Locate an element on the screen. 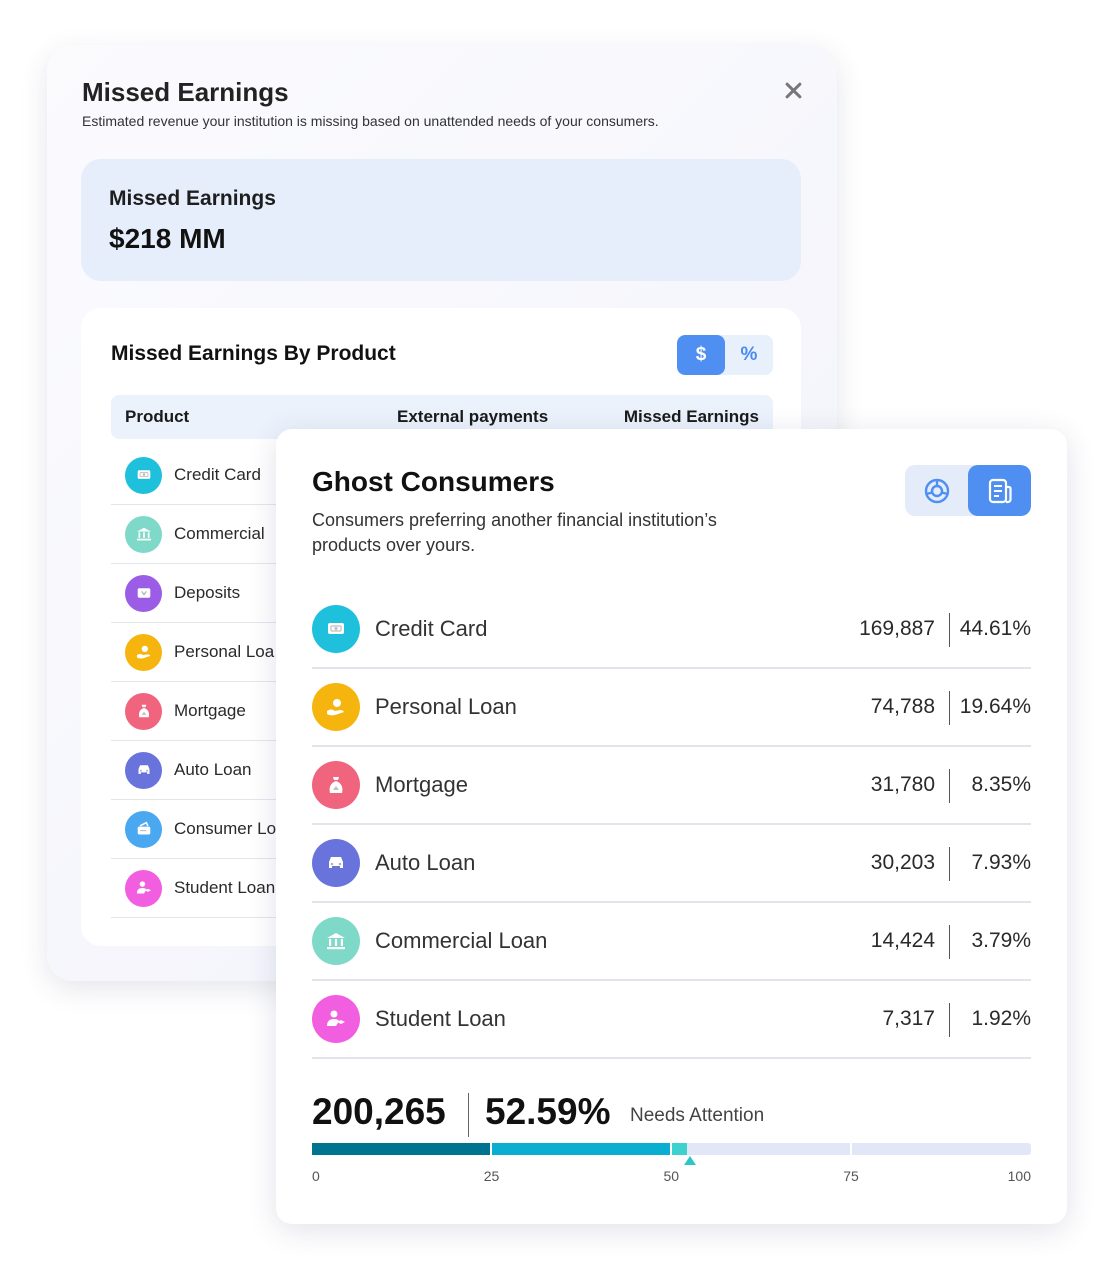 This screenshot has width=1113, height=1271. panel-title: Missed Earnings is located at coordinates (185, 92).